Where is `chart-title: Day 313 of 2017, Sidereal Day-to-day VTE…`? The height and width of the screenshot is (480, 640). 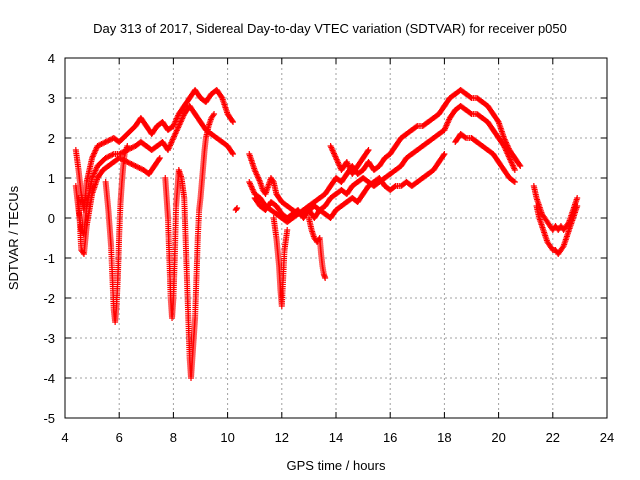 chart-title: Day 313 of 2017, Sidereal Day-to-day VTE… is located at coordinates (330, 28).